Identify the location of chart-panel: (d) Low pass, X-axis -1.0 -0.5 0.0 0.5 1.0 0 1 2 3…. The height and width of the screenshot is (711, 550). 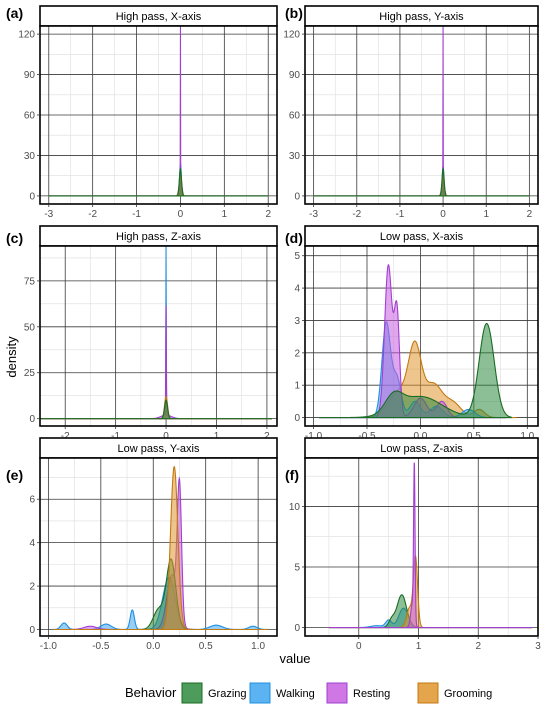
(412, 333).